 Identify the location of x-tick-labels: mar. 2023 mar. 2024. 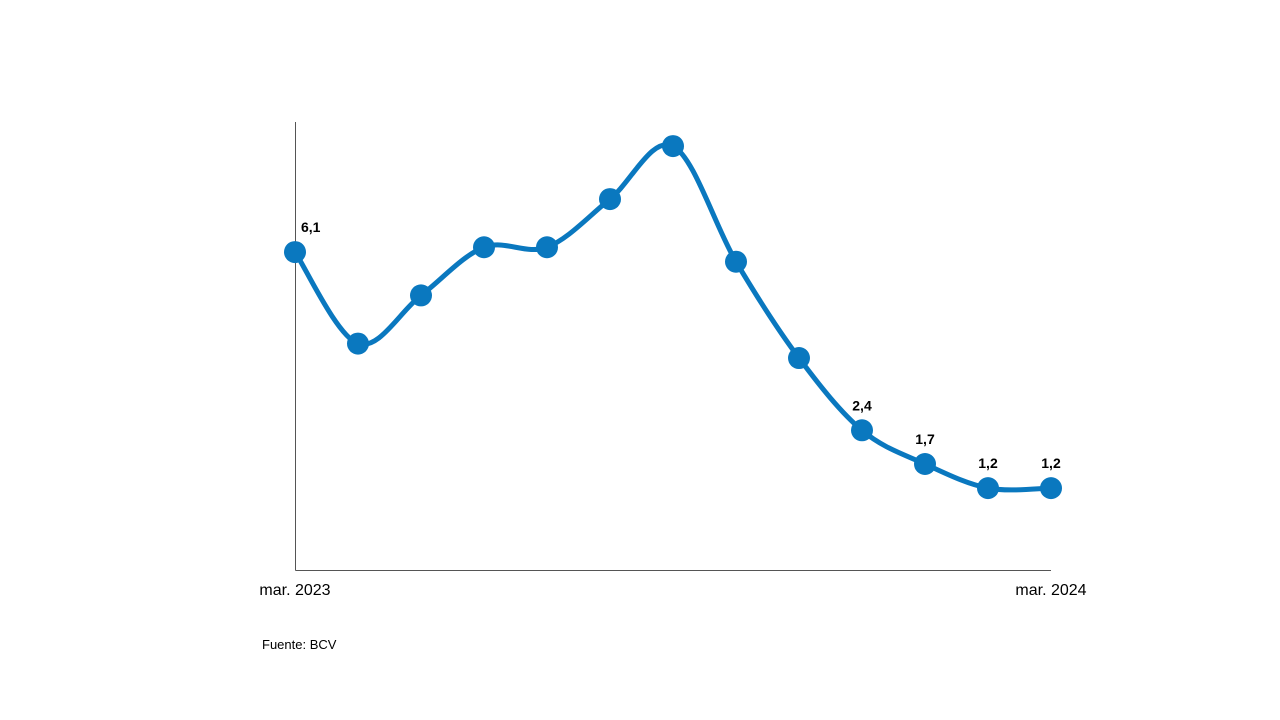
(672, 590).